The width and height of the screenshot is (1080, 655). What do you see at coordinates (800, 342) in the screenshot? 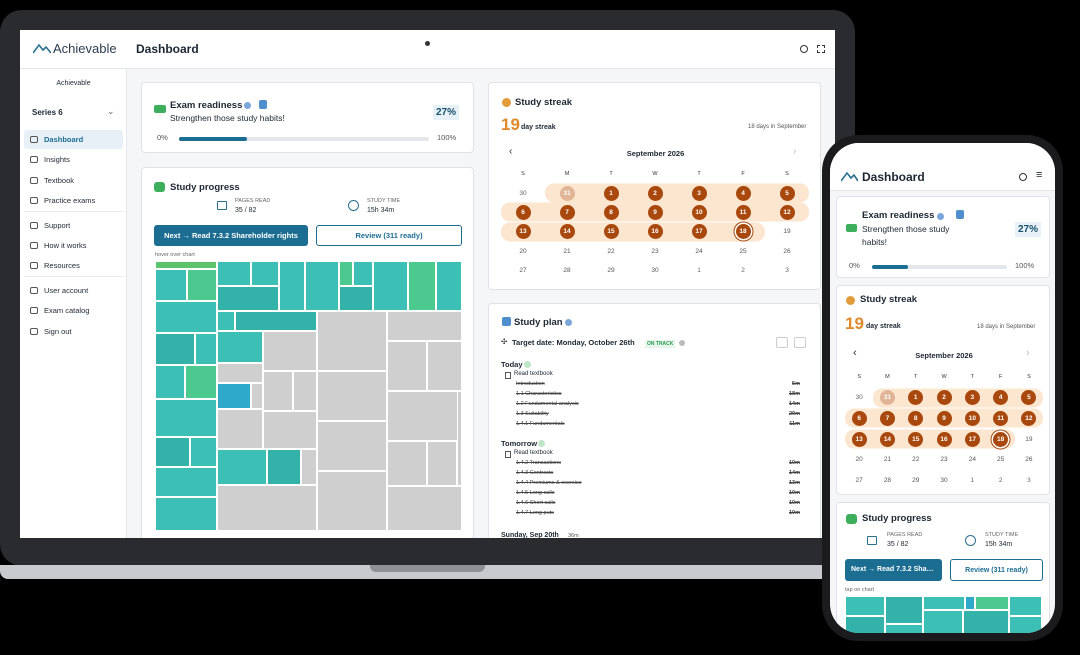
I see `download-button` at bounding box center [800, 342].